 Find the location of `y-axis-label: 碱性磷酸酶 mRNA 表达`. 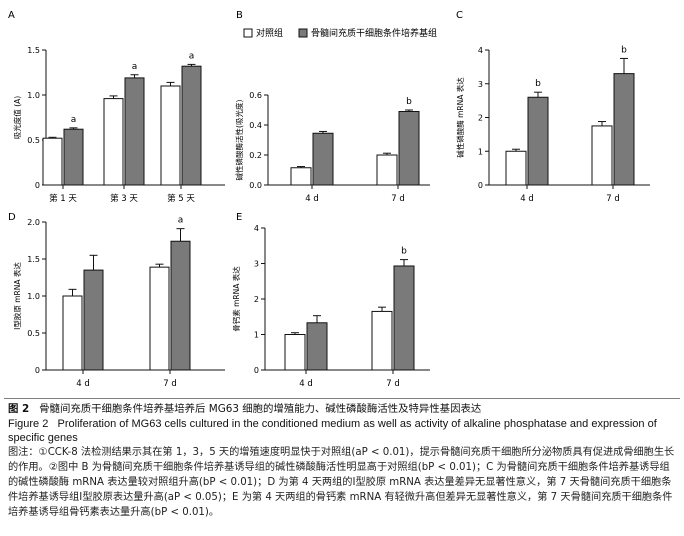

y-axis-label: 碱性磷酸酶 mRNA 表达 is located at coordinates (460, 117).